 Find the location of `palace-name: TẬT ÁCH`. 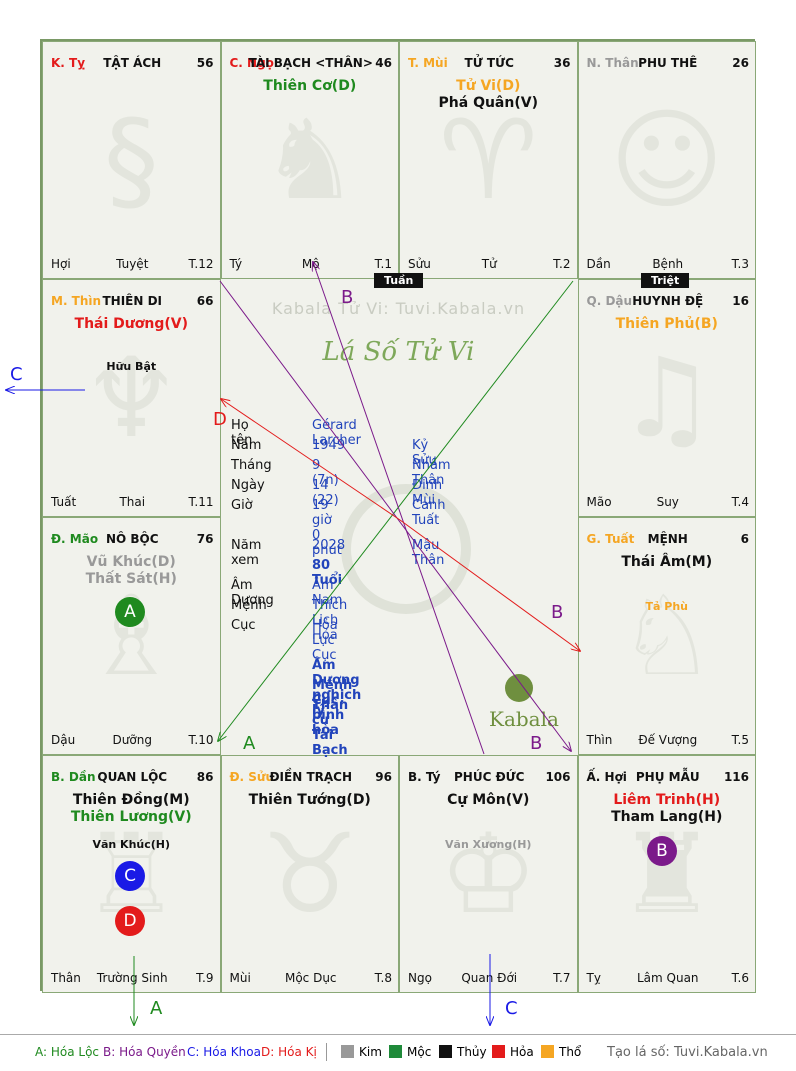

palace-name: TẬT ÁCH is located at coordinates (132, 63).